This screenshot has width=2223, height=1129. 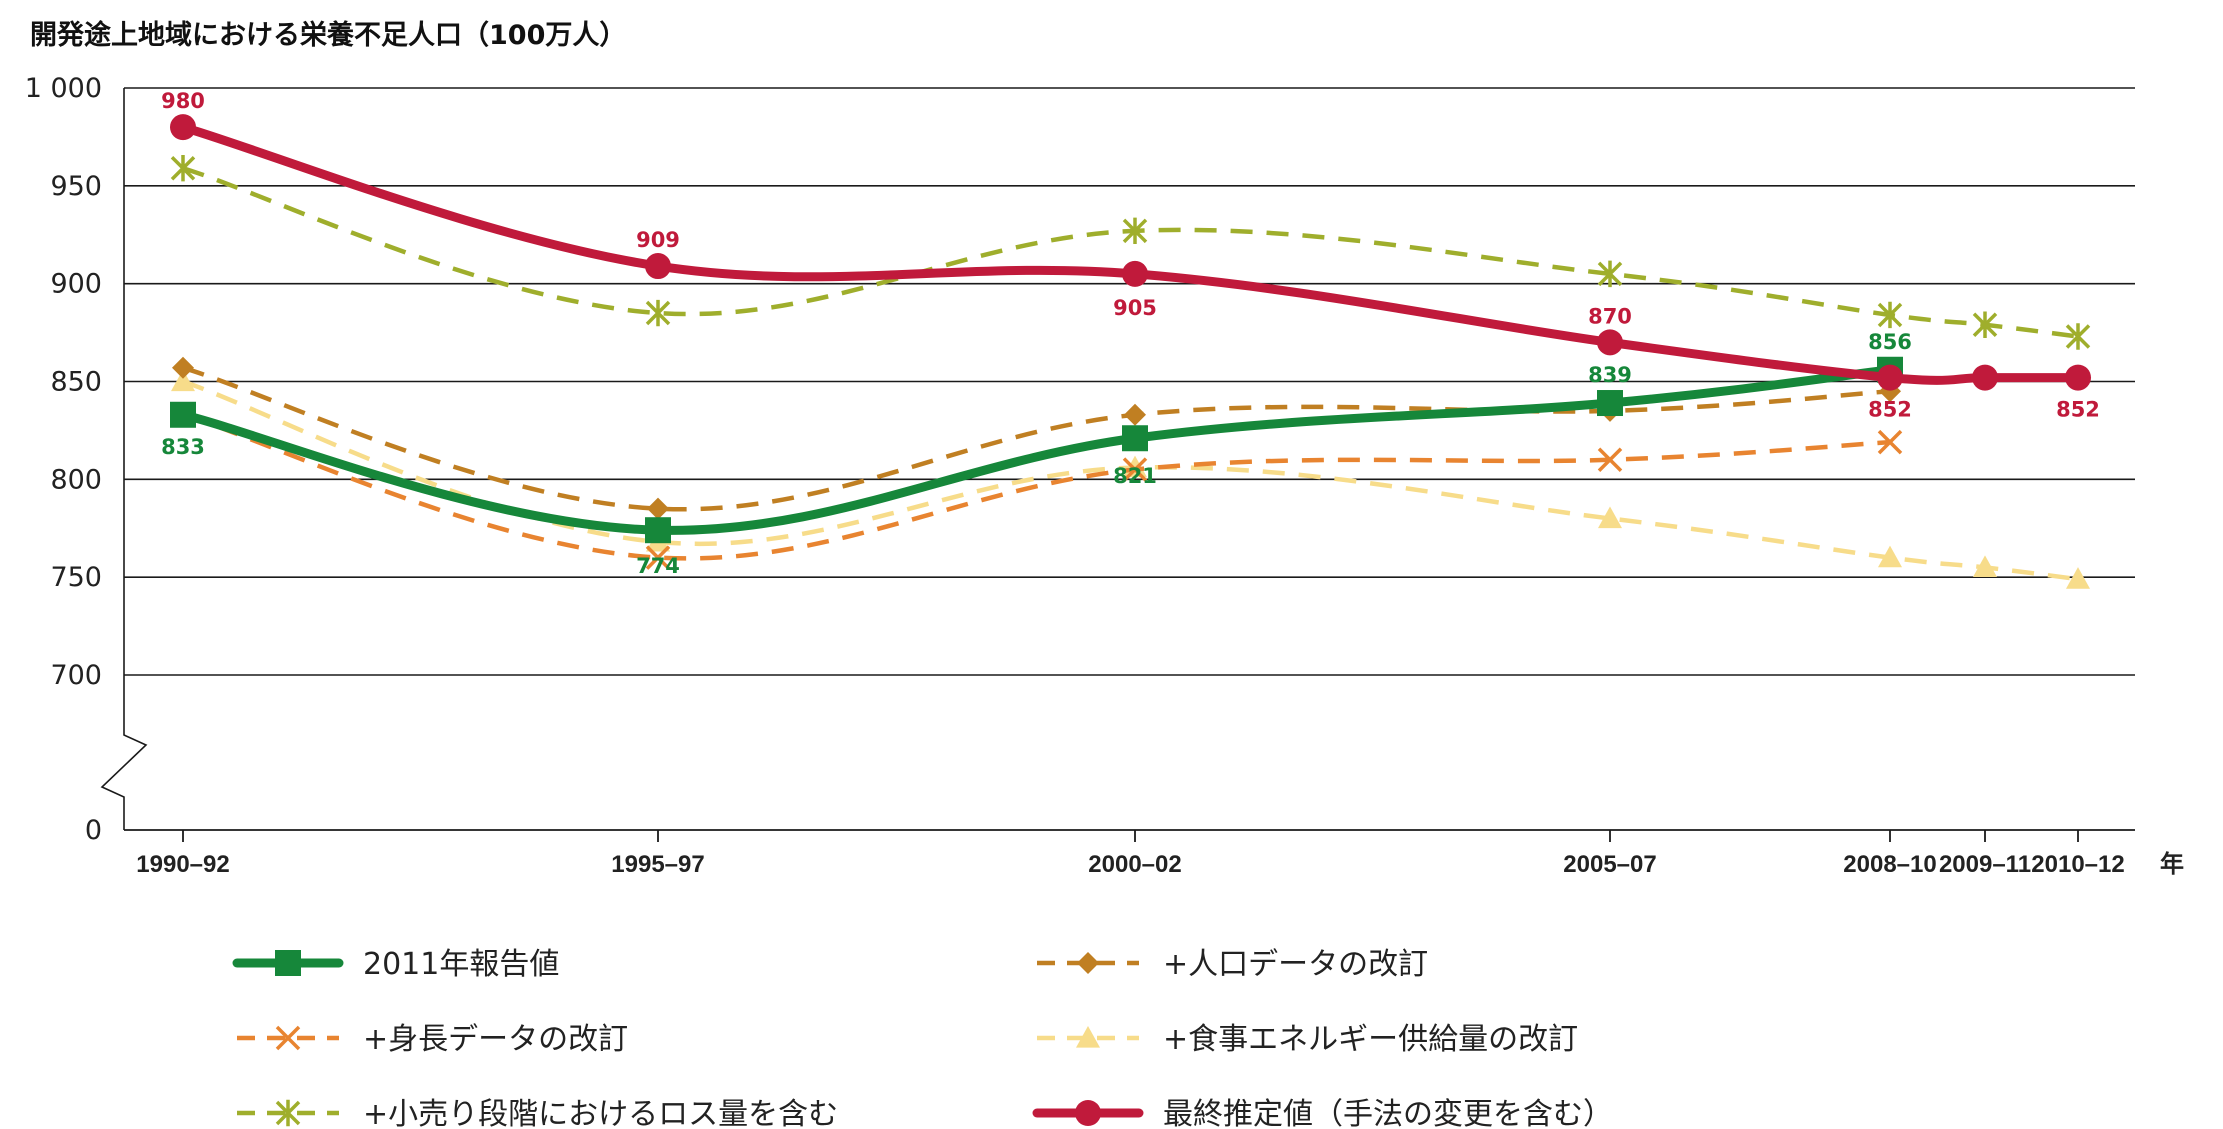 I want to click on y-tick-label: 700, so click(x=76, y=675).